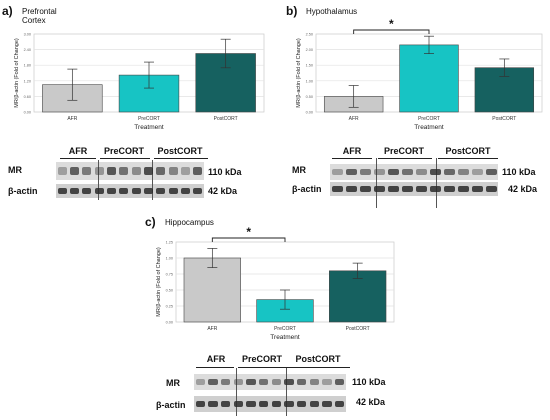 This screenshot has height=420, width=550. Describe the element at coordinates (292, 11) in the screenshot. I see `panel-b-letter: b)` at that location.